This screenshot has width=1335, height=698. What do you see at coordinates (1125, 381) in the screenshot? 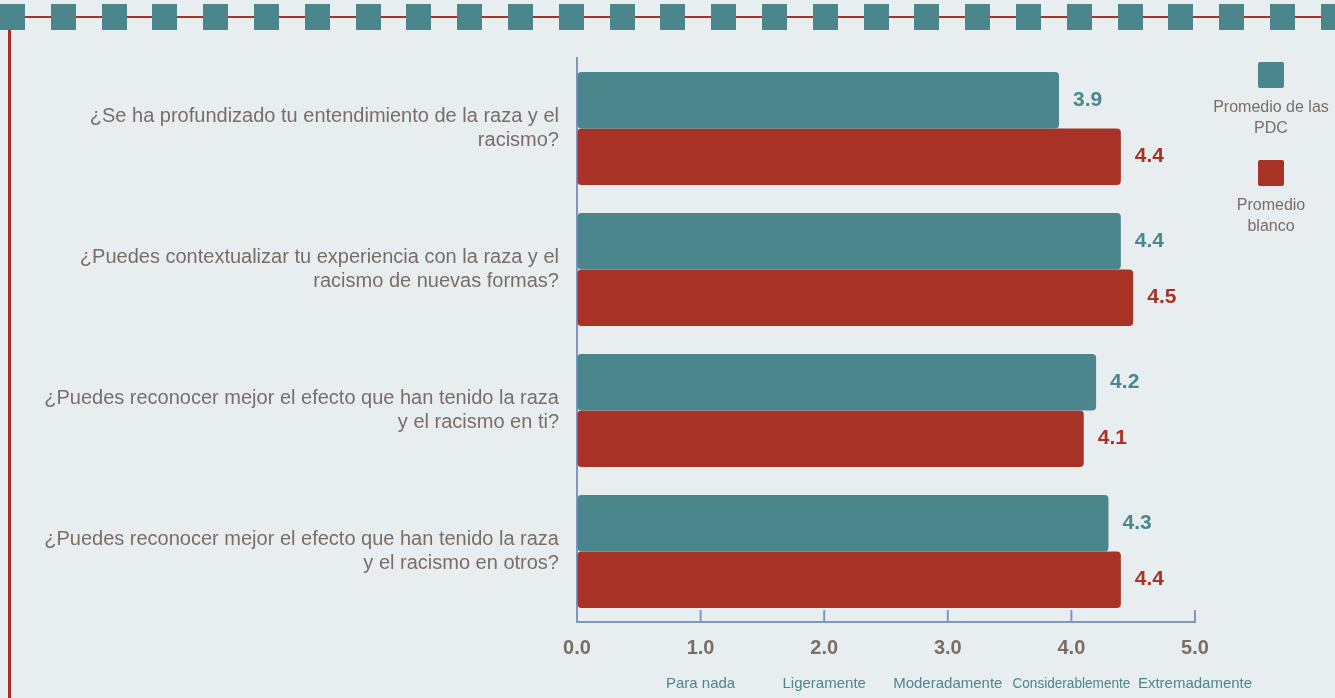
I see `data-label: 4.2` at bounding box center [1125, 381].